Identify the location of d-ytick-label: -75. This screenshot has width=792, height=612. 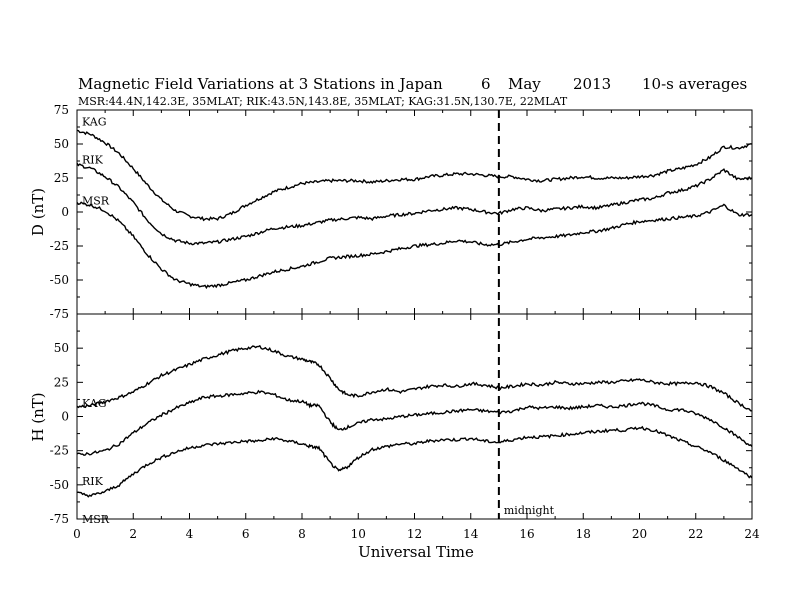
(59, 314).